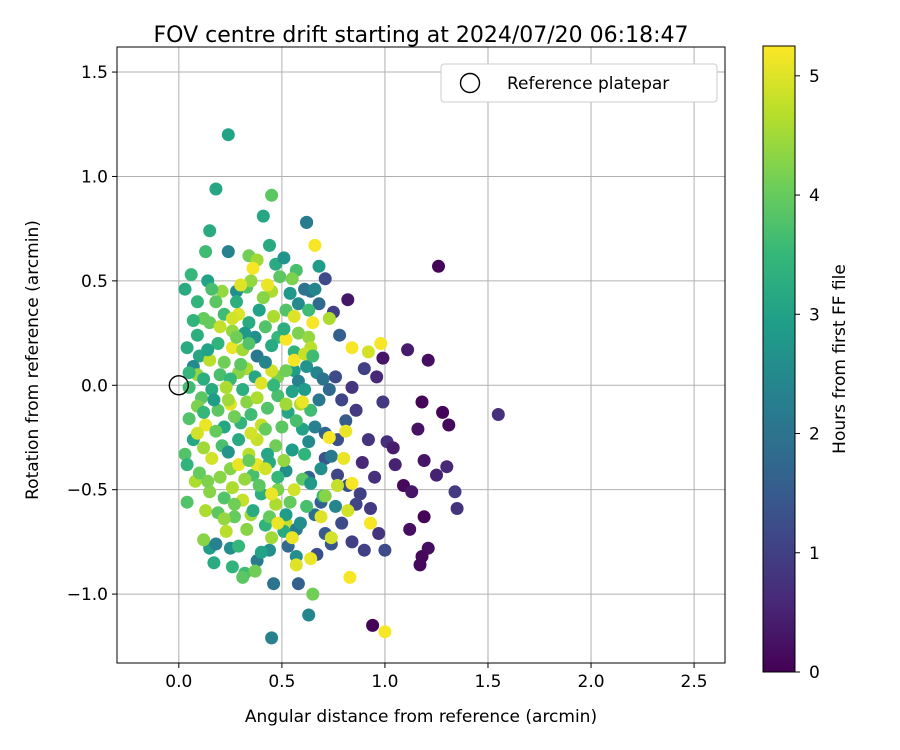 The width and height of the screenshot is (900, 750). Describe the element at coordinates (814, 315) in the screenshot. I see `colorbar-tick-label: 3` at that location.